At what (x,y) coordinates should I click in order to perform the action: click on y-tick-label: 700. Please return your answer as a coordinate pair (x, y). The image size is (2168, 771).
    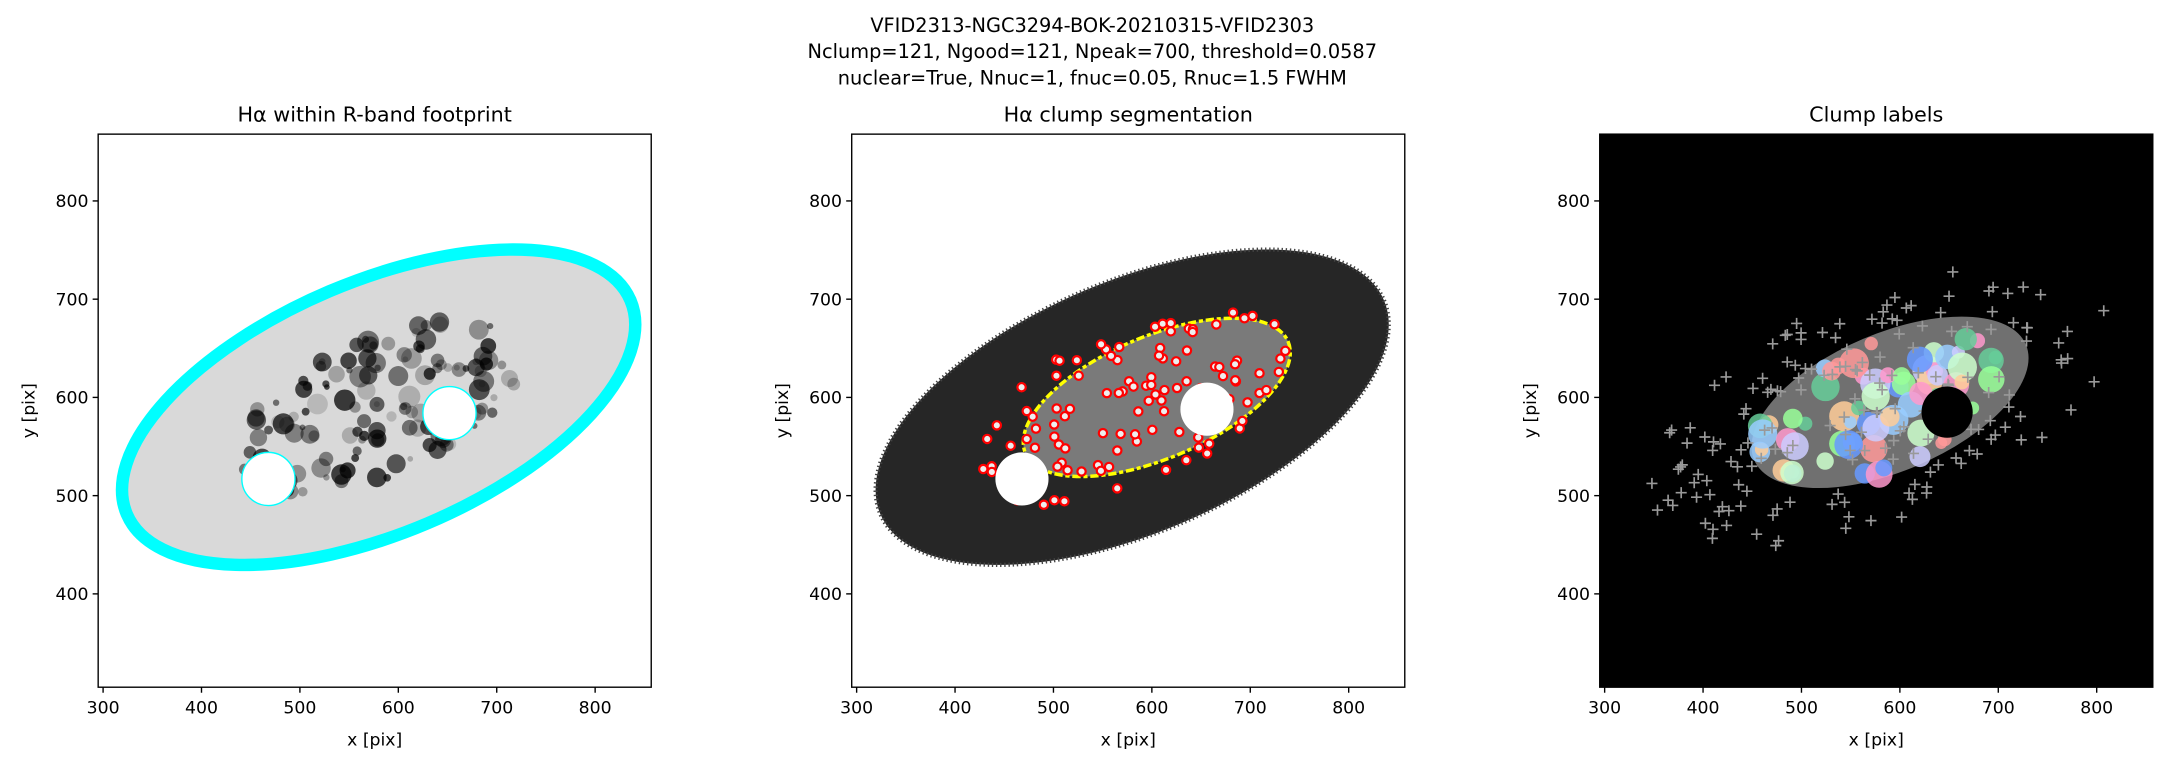
    Looking at the image, I should click on (1573, 300).